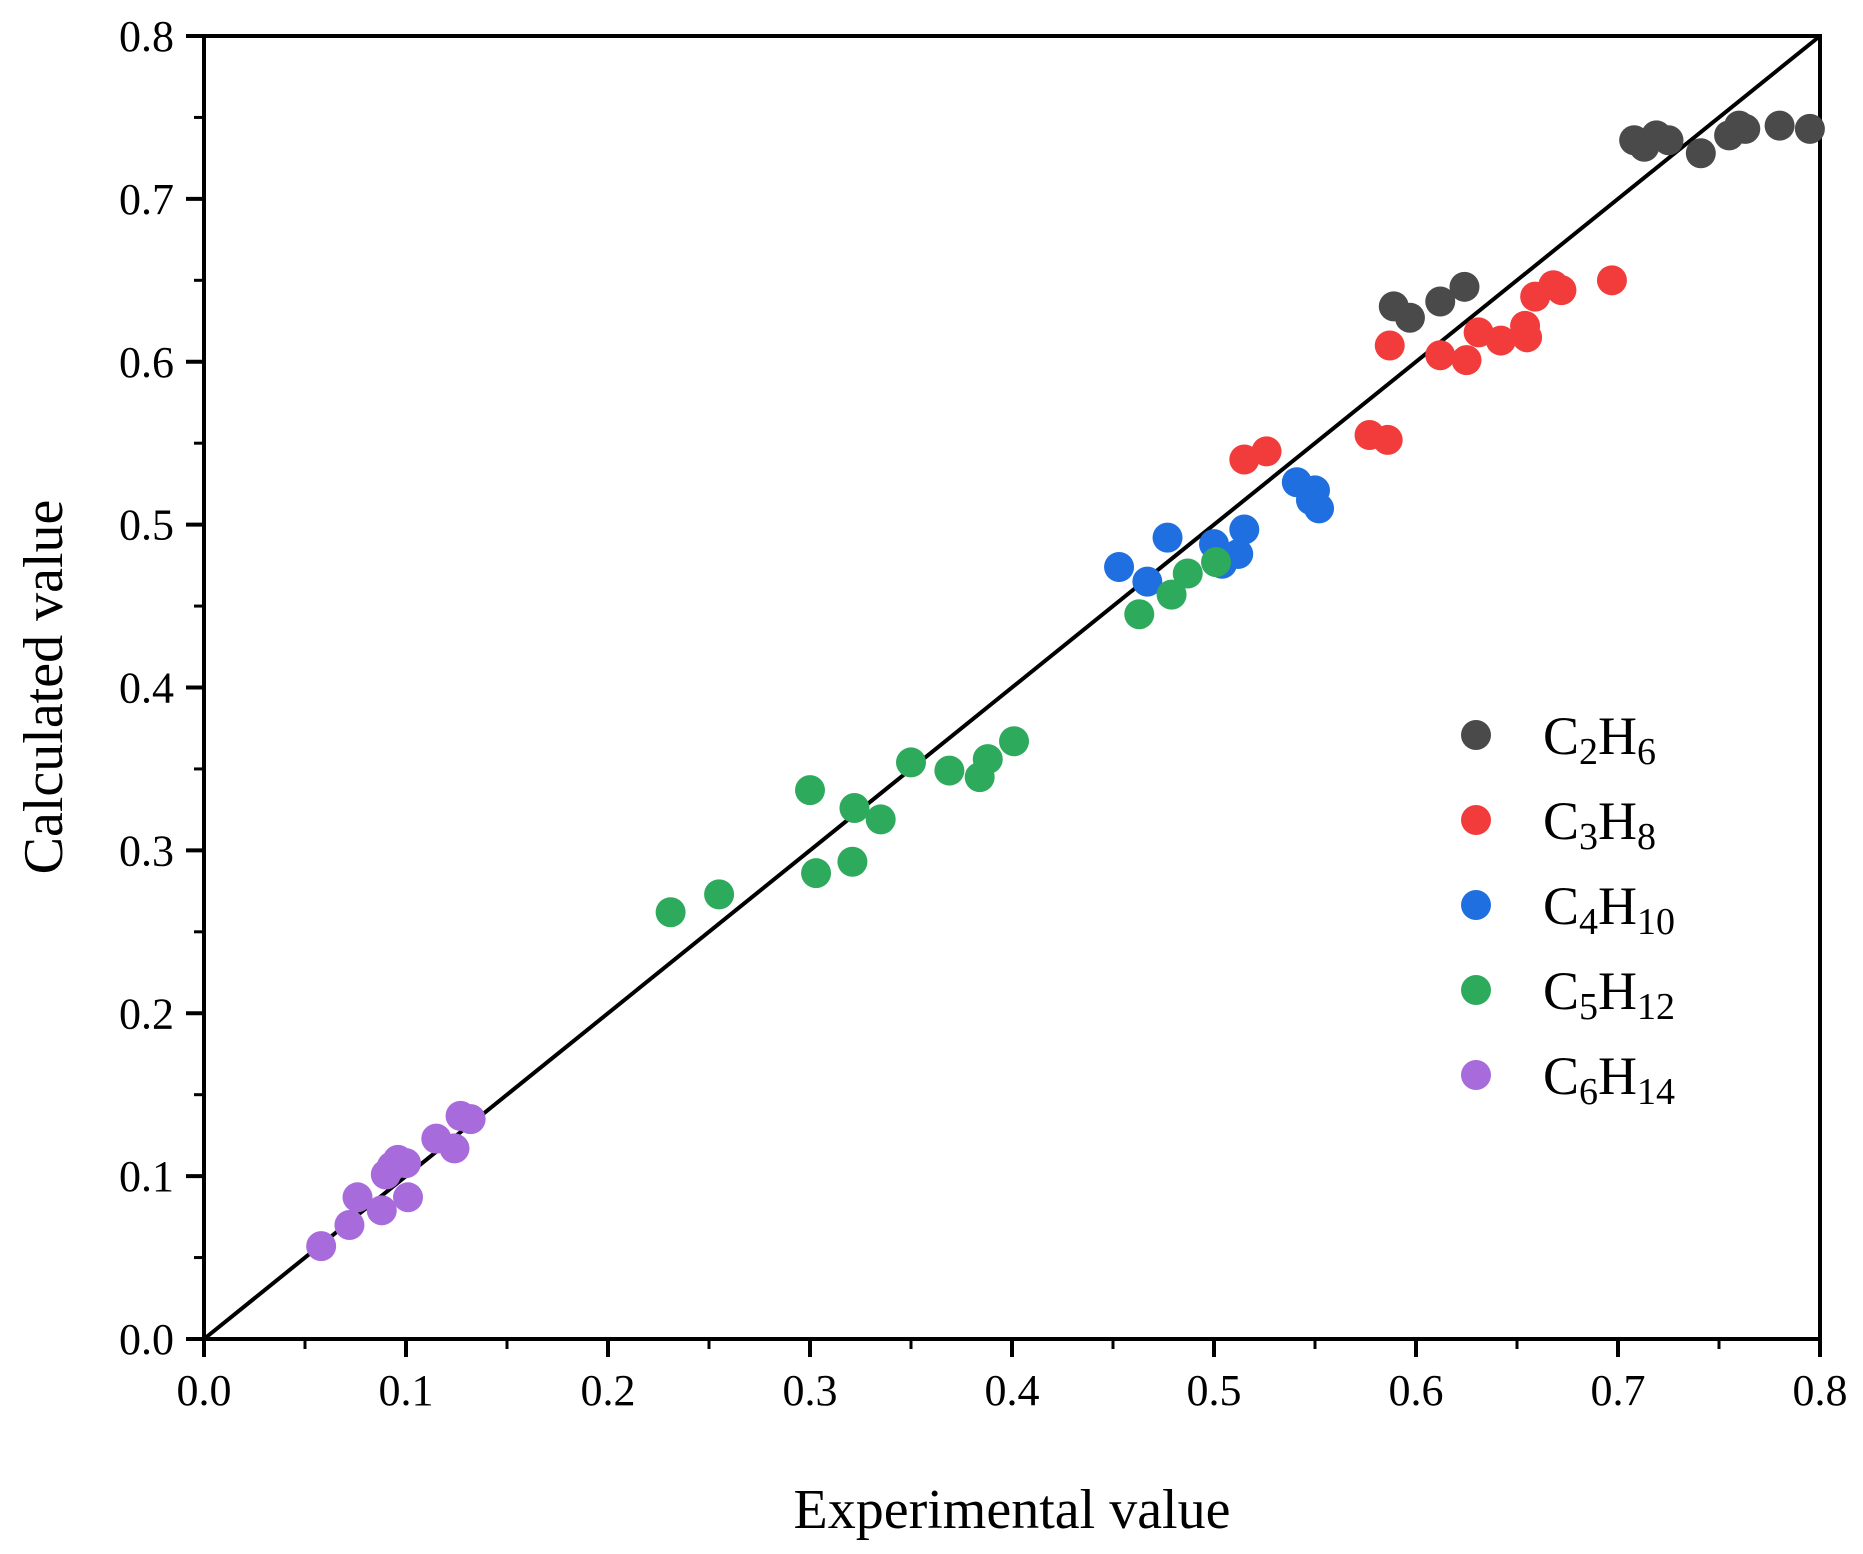 This screenshot has width=1863, height=1554. What do you see at coordinates (146, 850) in the screenshot?
I see `y-tick-label: 0.3` at bounding box center [146, 850].